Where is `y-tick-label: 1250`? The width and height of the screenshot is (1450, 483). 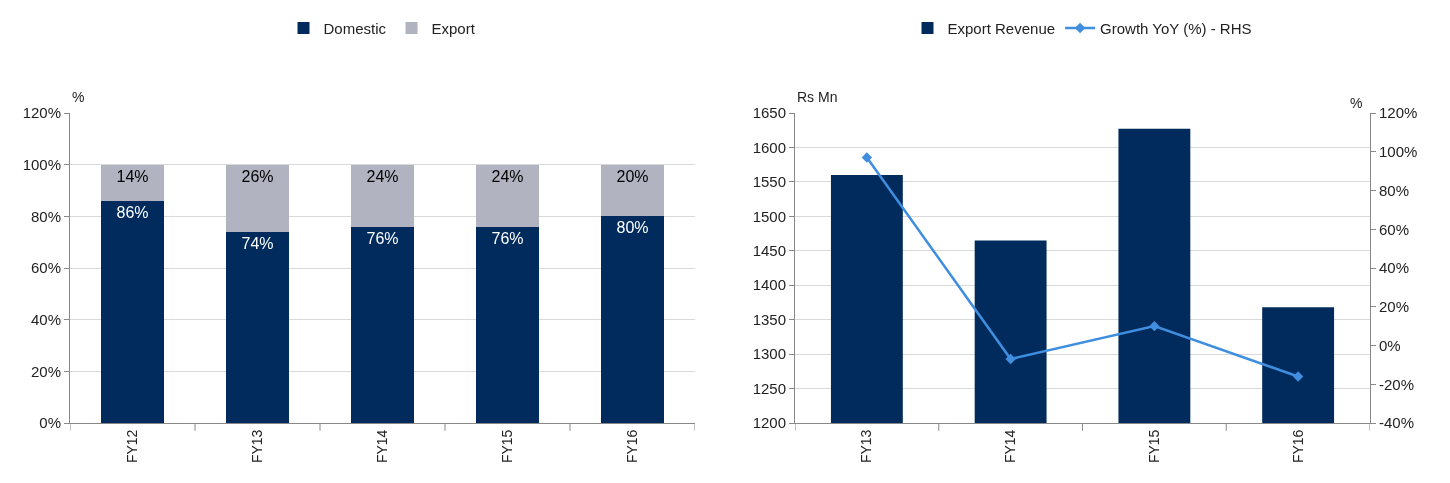 y-tick-label: 1250 is located at coordinates (769, 388).